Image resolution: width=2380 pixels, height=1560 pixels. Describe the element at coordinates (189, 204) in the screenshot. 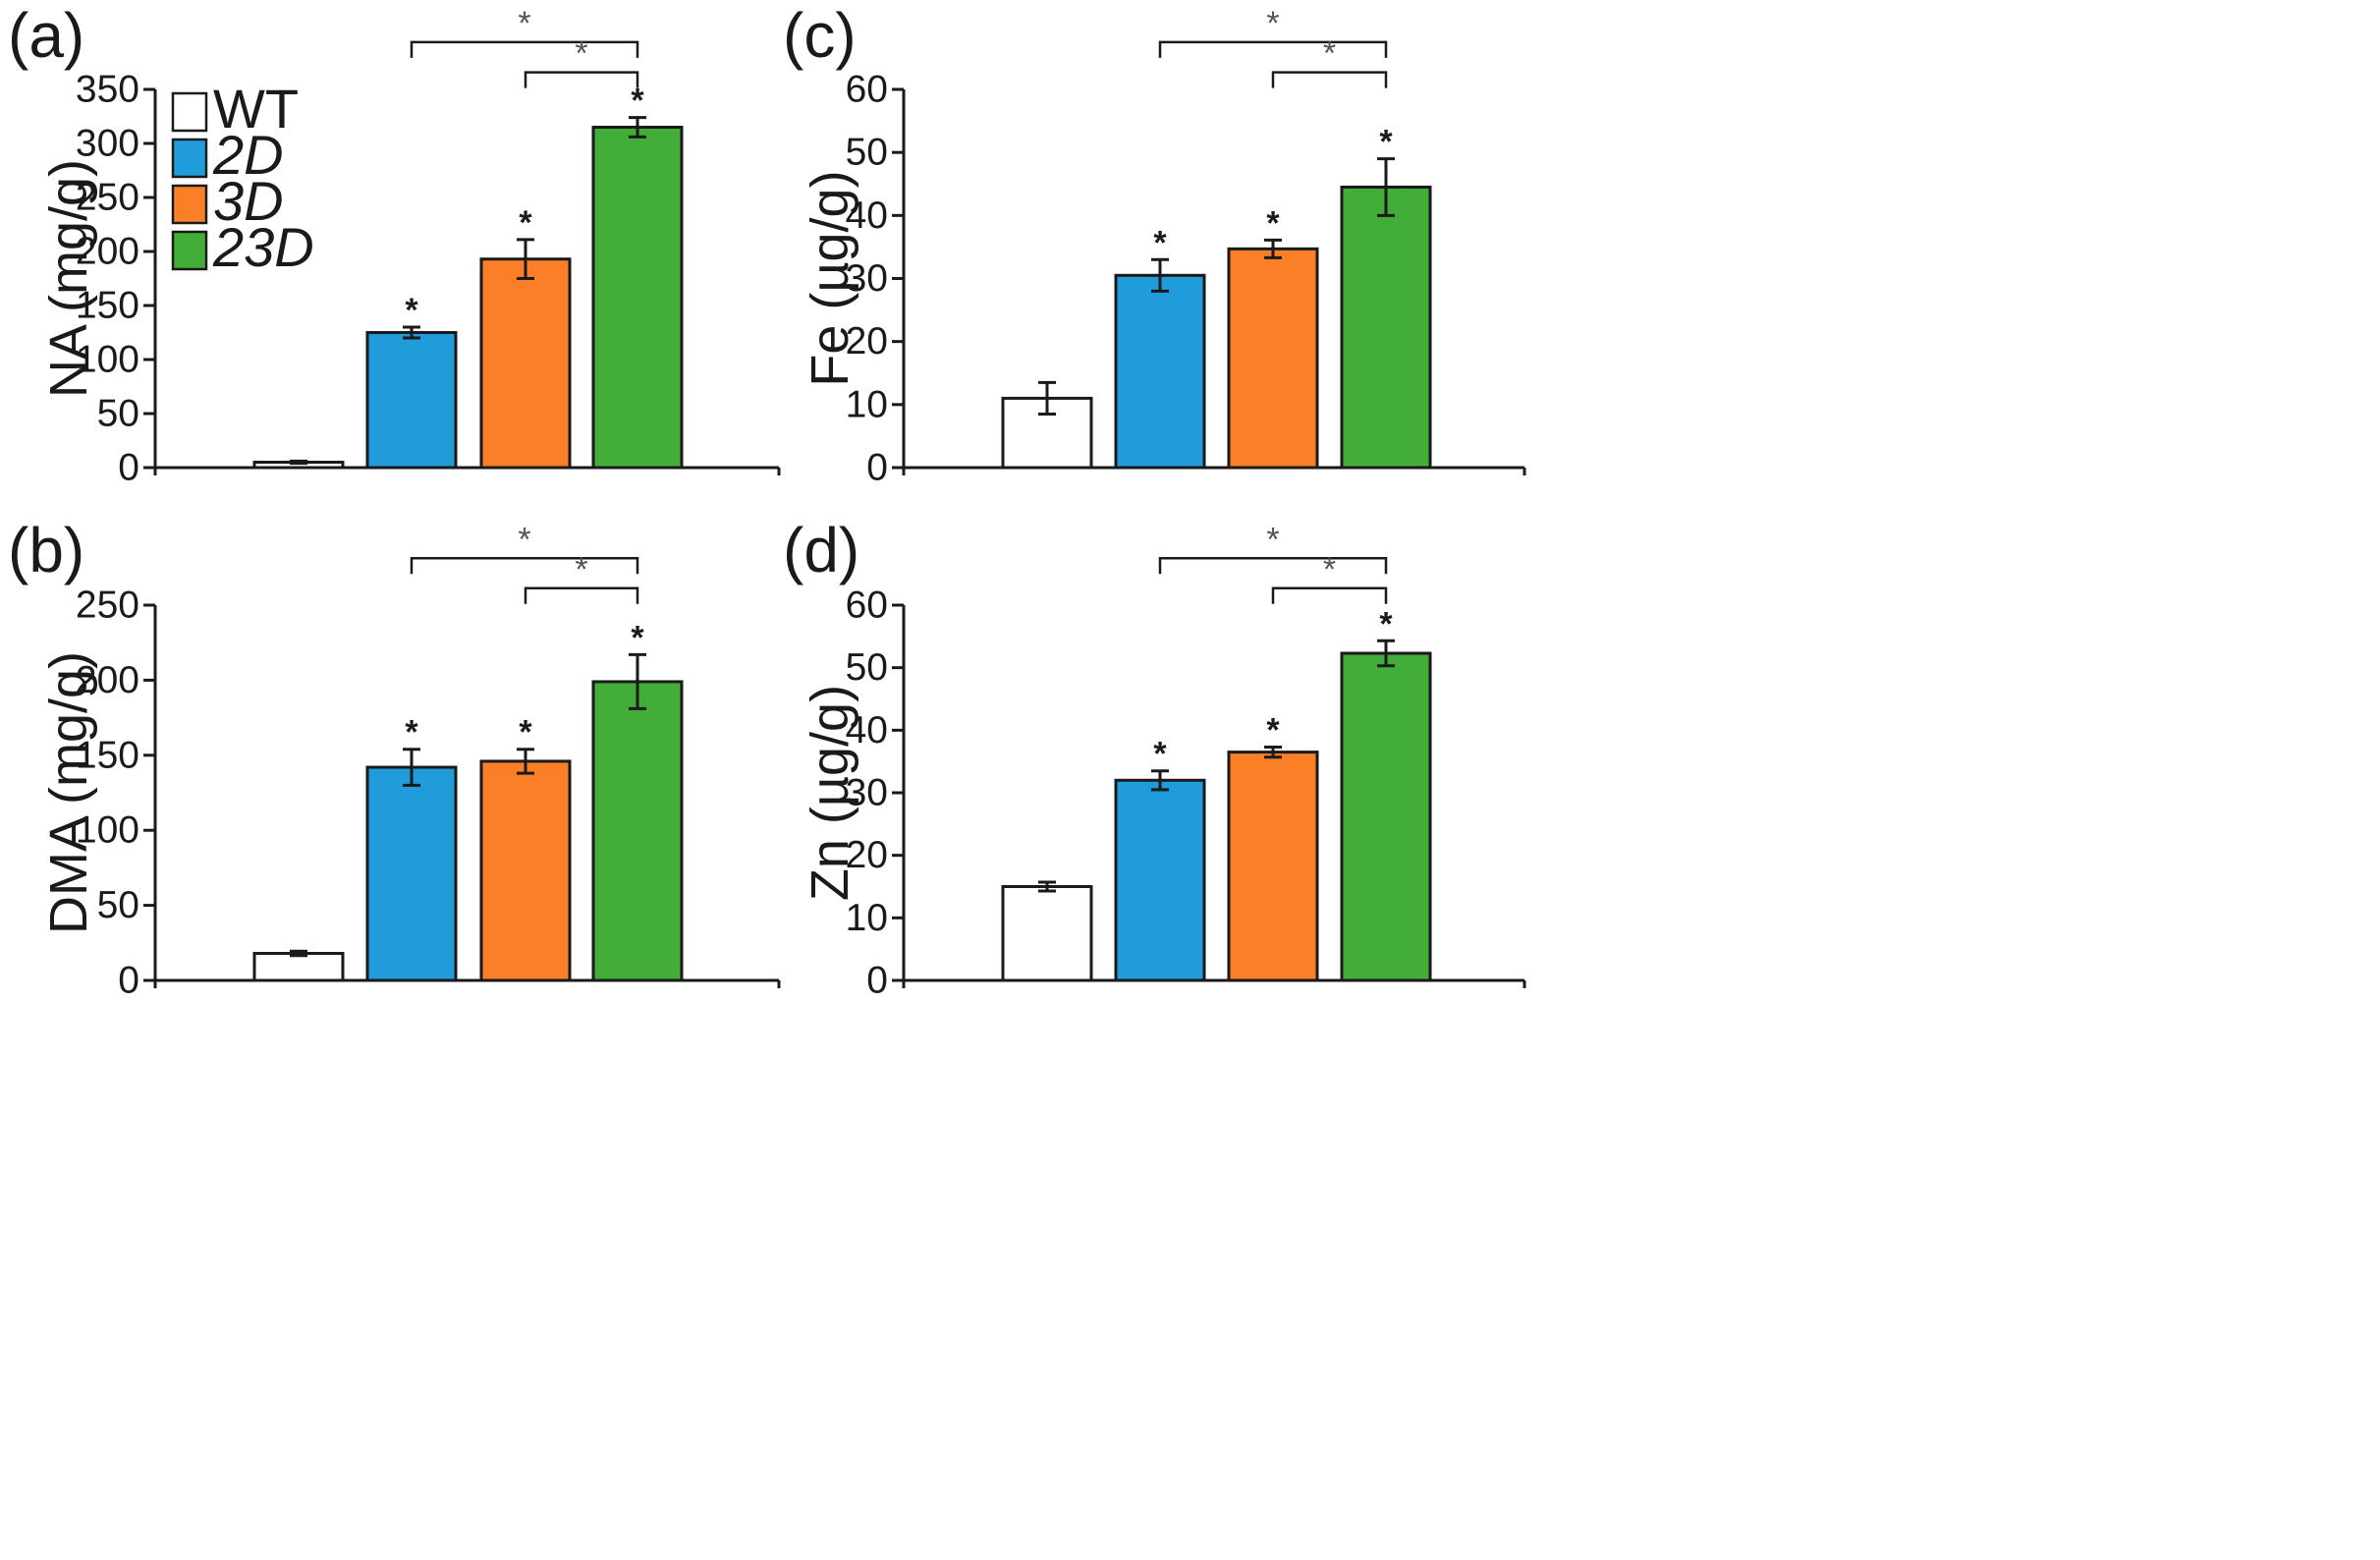

I see `legend-swatch-3d` at that location.